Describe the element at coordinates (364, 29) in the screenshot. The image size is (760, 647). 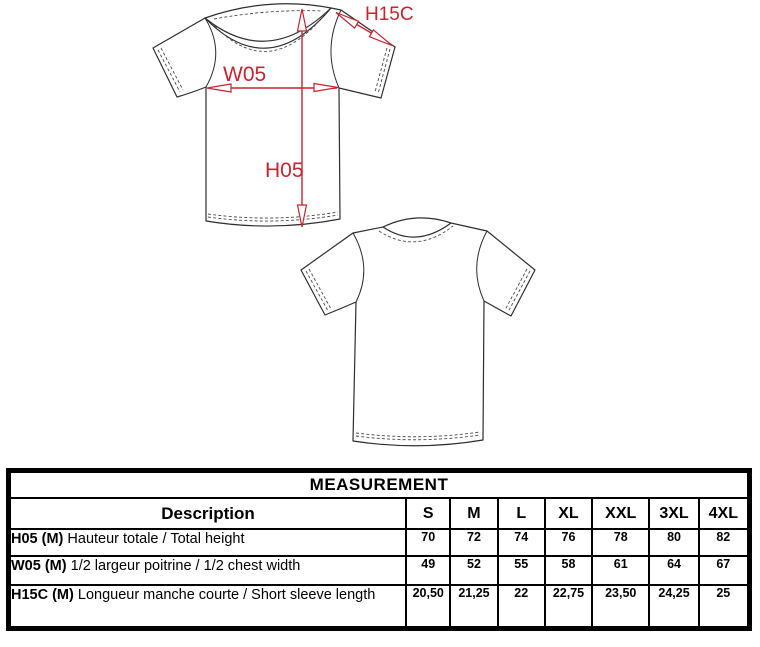
I see `h15c-dimension-arrow` at that location.